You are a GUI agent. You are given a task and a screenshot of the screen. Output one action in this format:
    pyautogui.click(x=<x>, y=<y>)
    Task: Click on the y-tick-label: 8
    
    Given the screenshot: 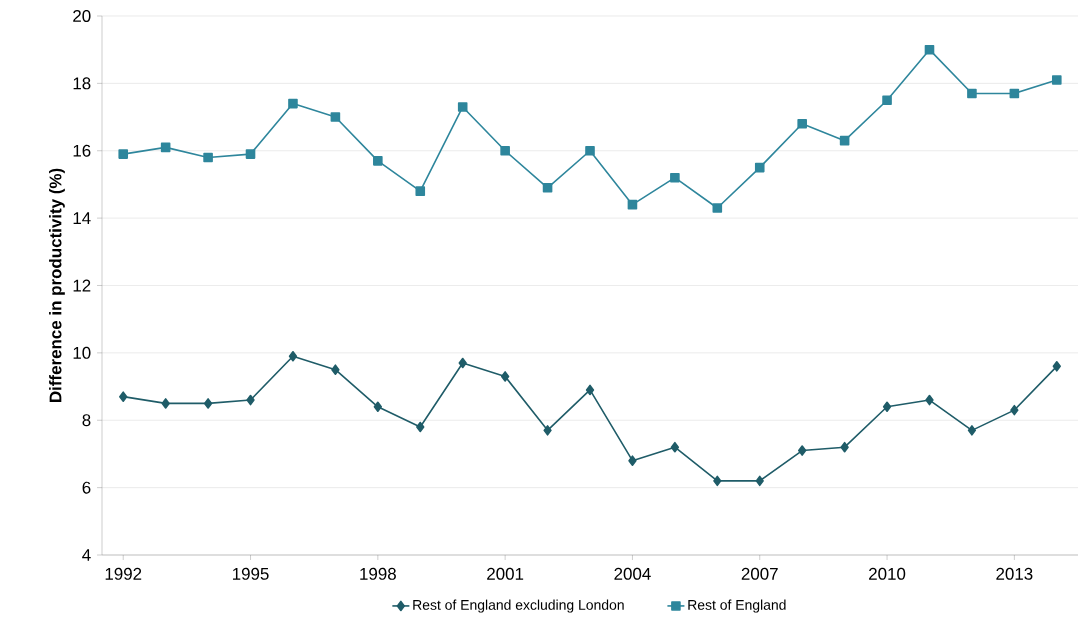 What is the action you would take?
    pyautogui.click(x=86, y=420)
    